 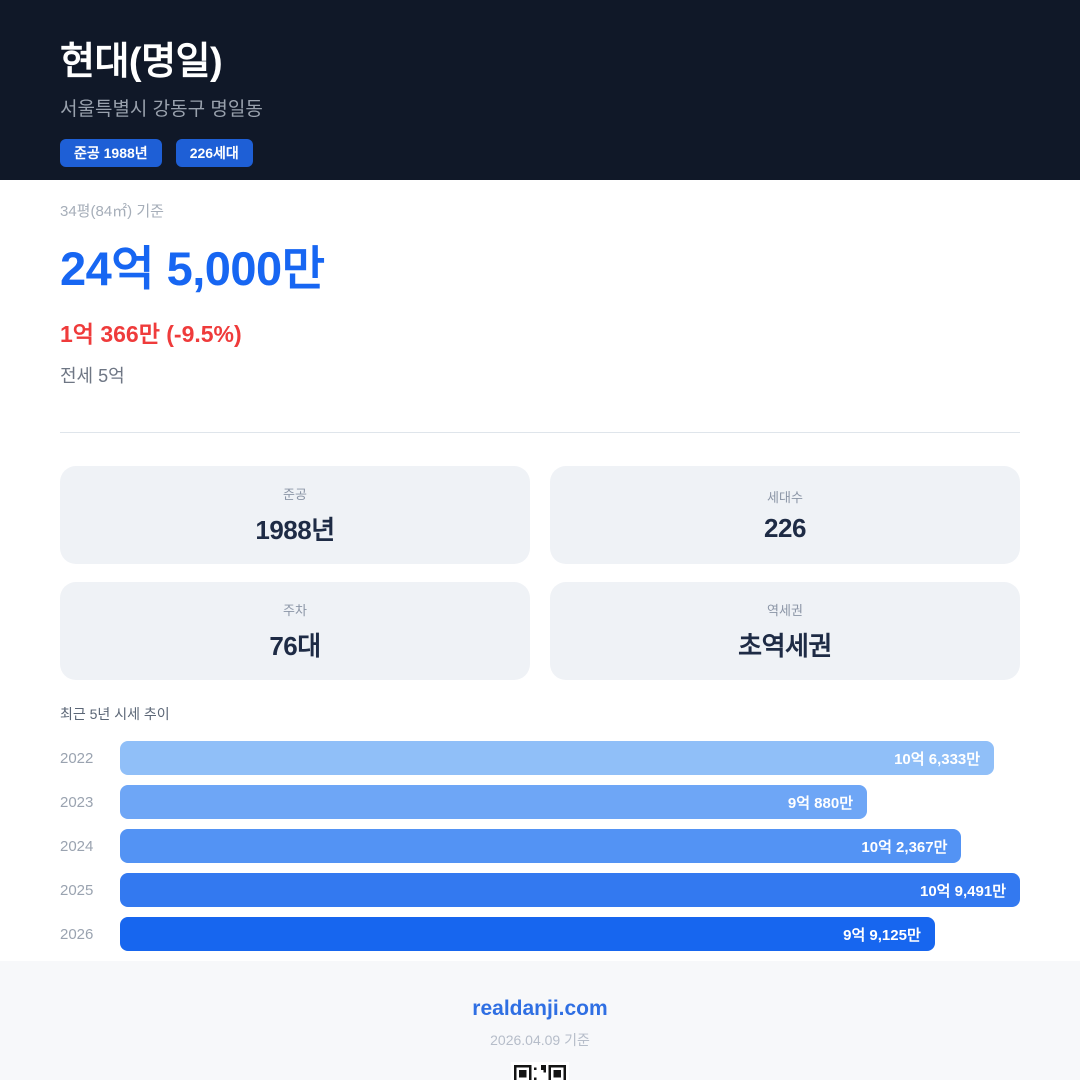 I want to click on current-price: 24억 5,000만, so click(x=192, y=268).